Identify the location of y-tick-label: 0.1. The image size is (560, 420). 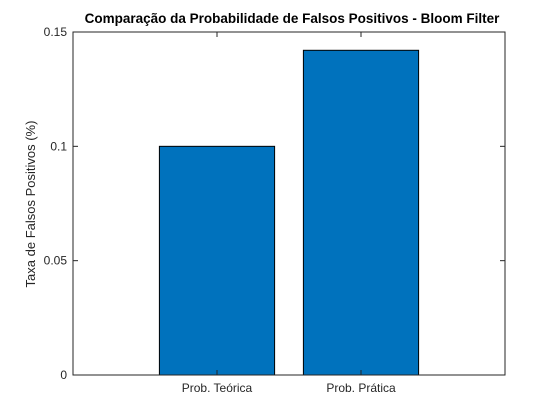
(58, 146).